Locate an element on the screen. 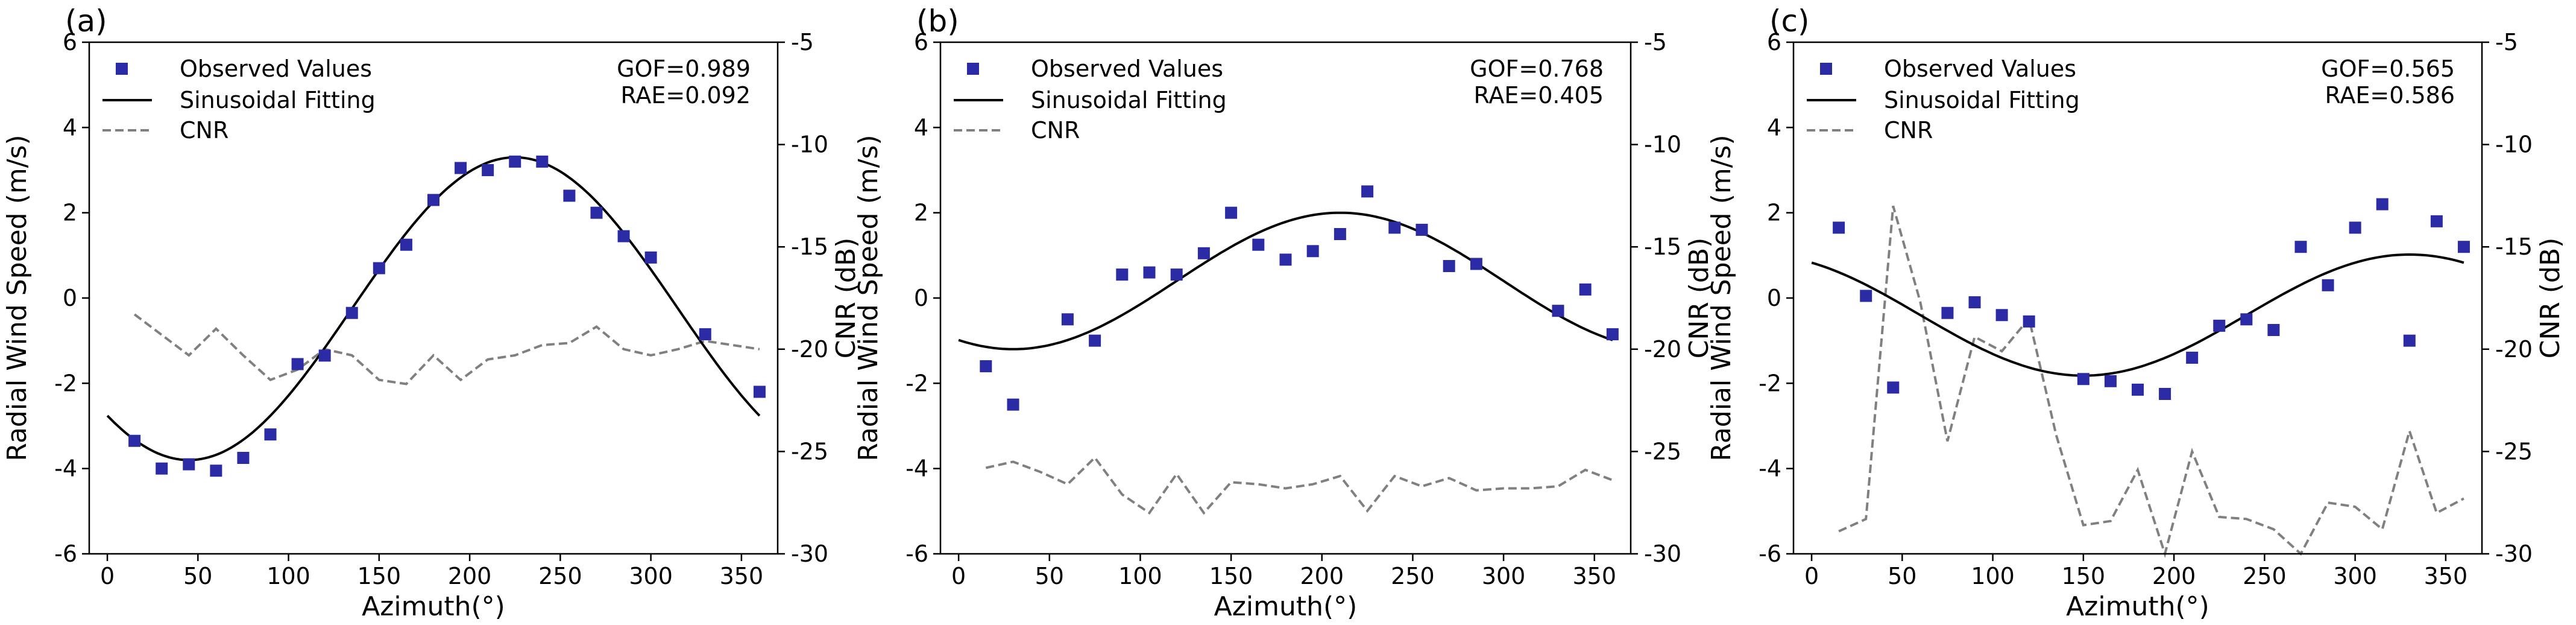 This screenshot has height=625, width=2576. y2-tick-label: -30 is located at coordinates (2514, 554).